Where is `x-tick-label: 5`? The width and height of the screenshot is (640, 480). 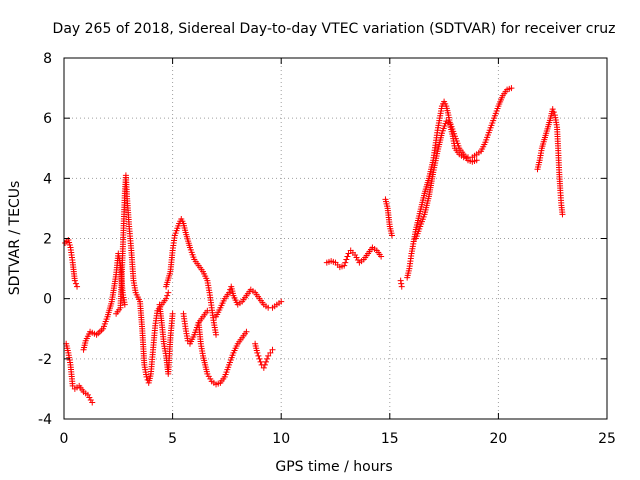
x-tick-label: 5 is located at coordinates (172, 439).